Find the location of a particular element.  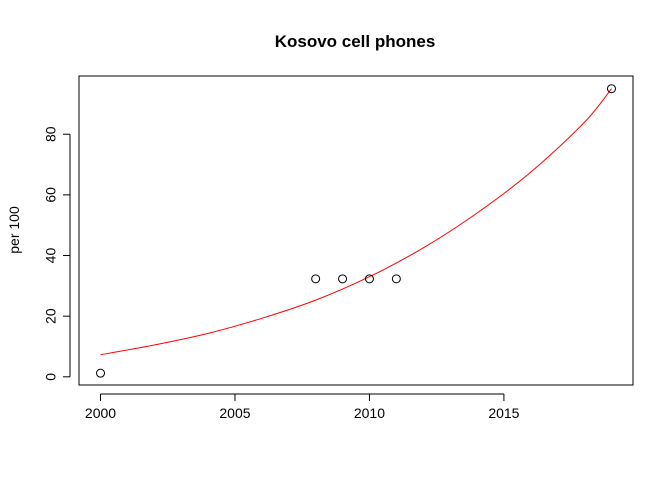

y-axis: 0 20 40 60 80 is located at coordinates (57, 253).